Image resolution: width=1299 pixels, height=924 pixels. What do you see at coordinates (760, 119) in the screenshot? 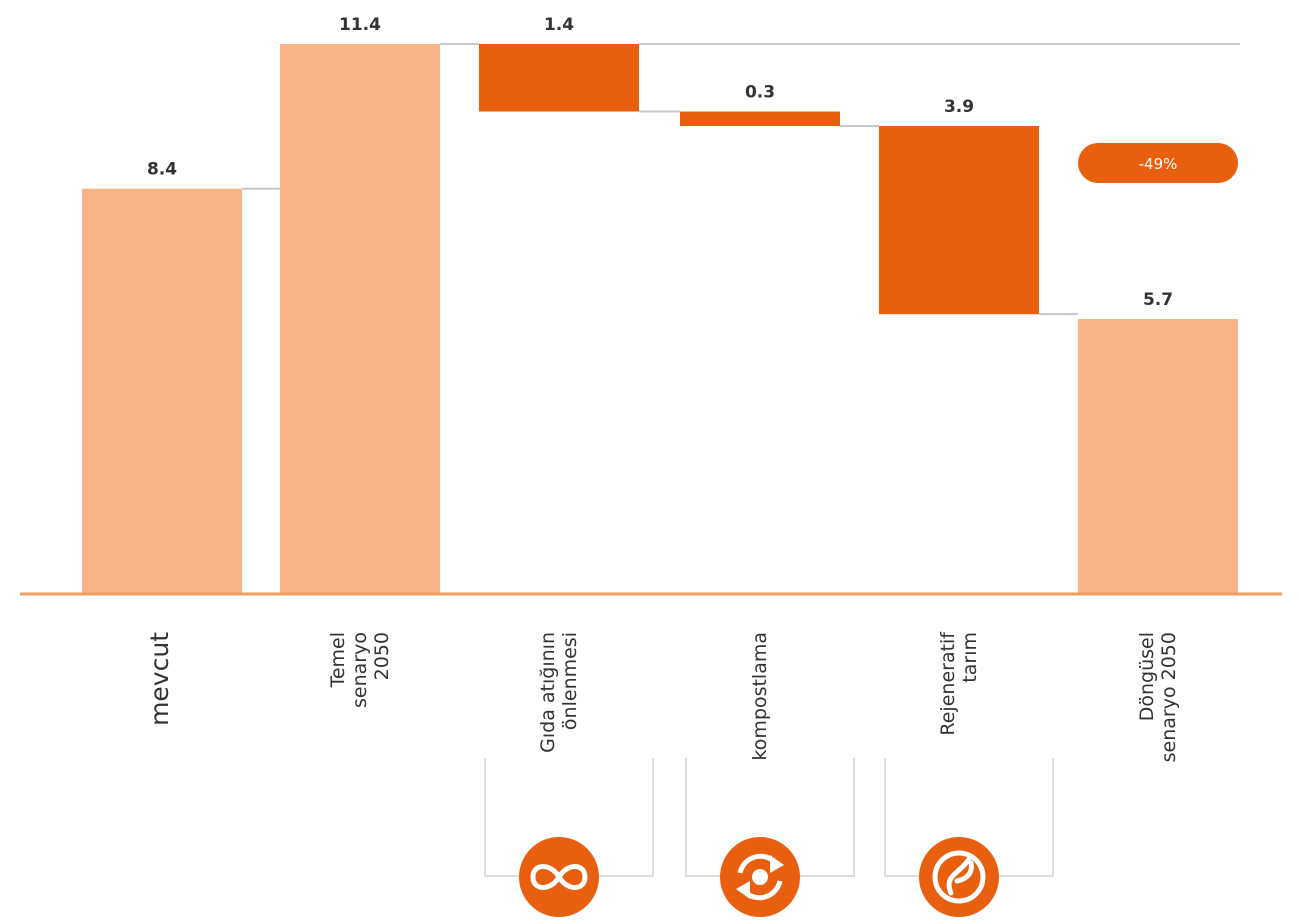
I see `bar-kompostlama` at bounding box center [760, 119].